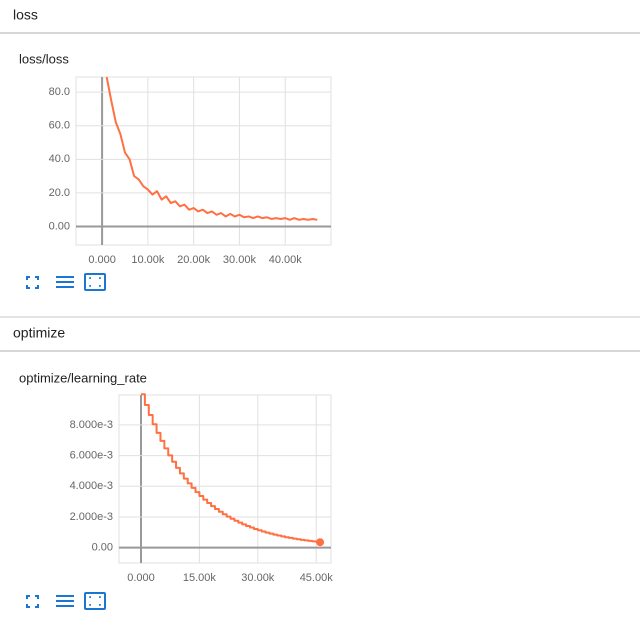 This screenshot has height=621, width=640. Describe the element at coordinates (66, 441) in the screenshot. I see `chart-toolbar` at that location.